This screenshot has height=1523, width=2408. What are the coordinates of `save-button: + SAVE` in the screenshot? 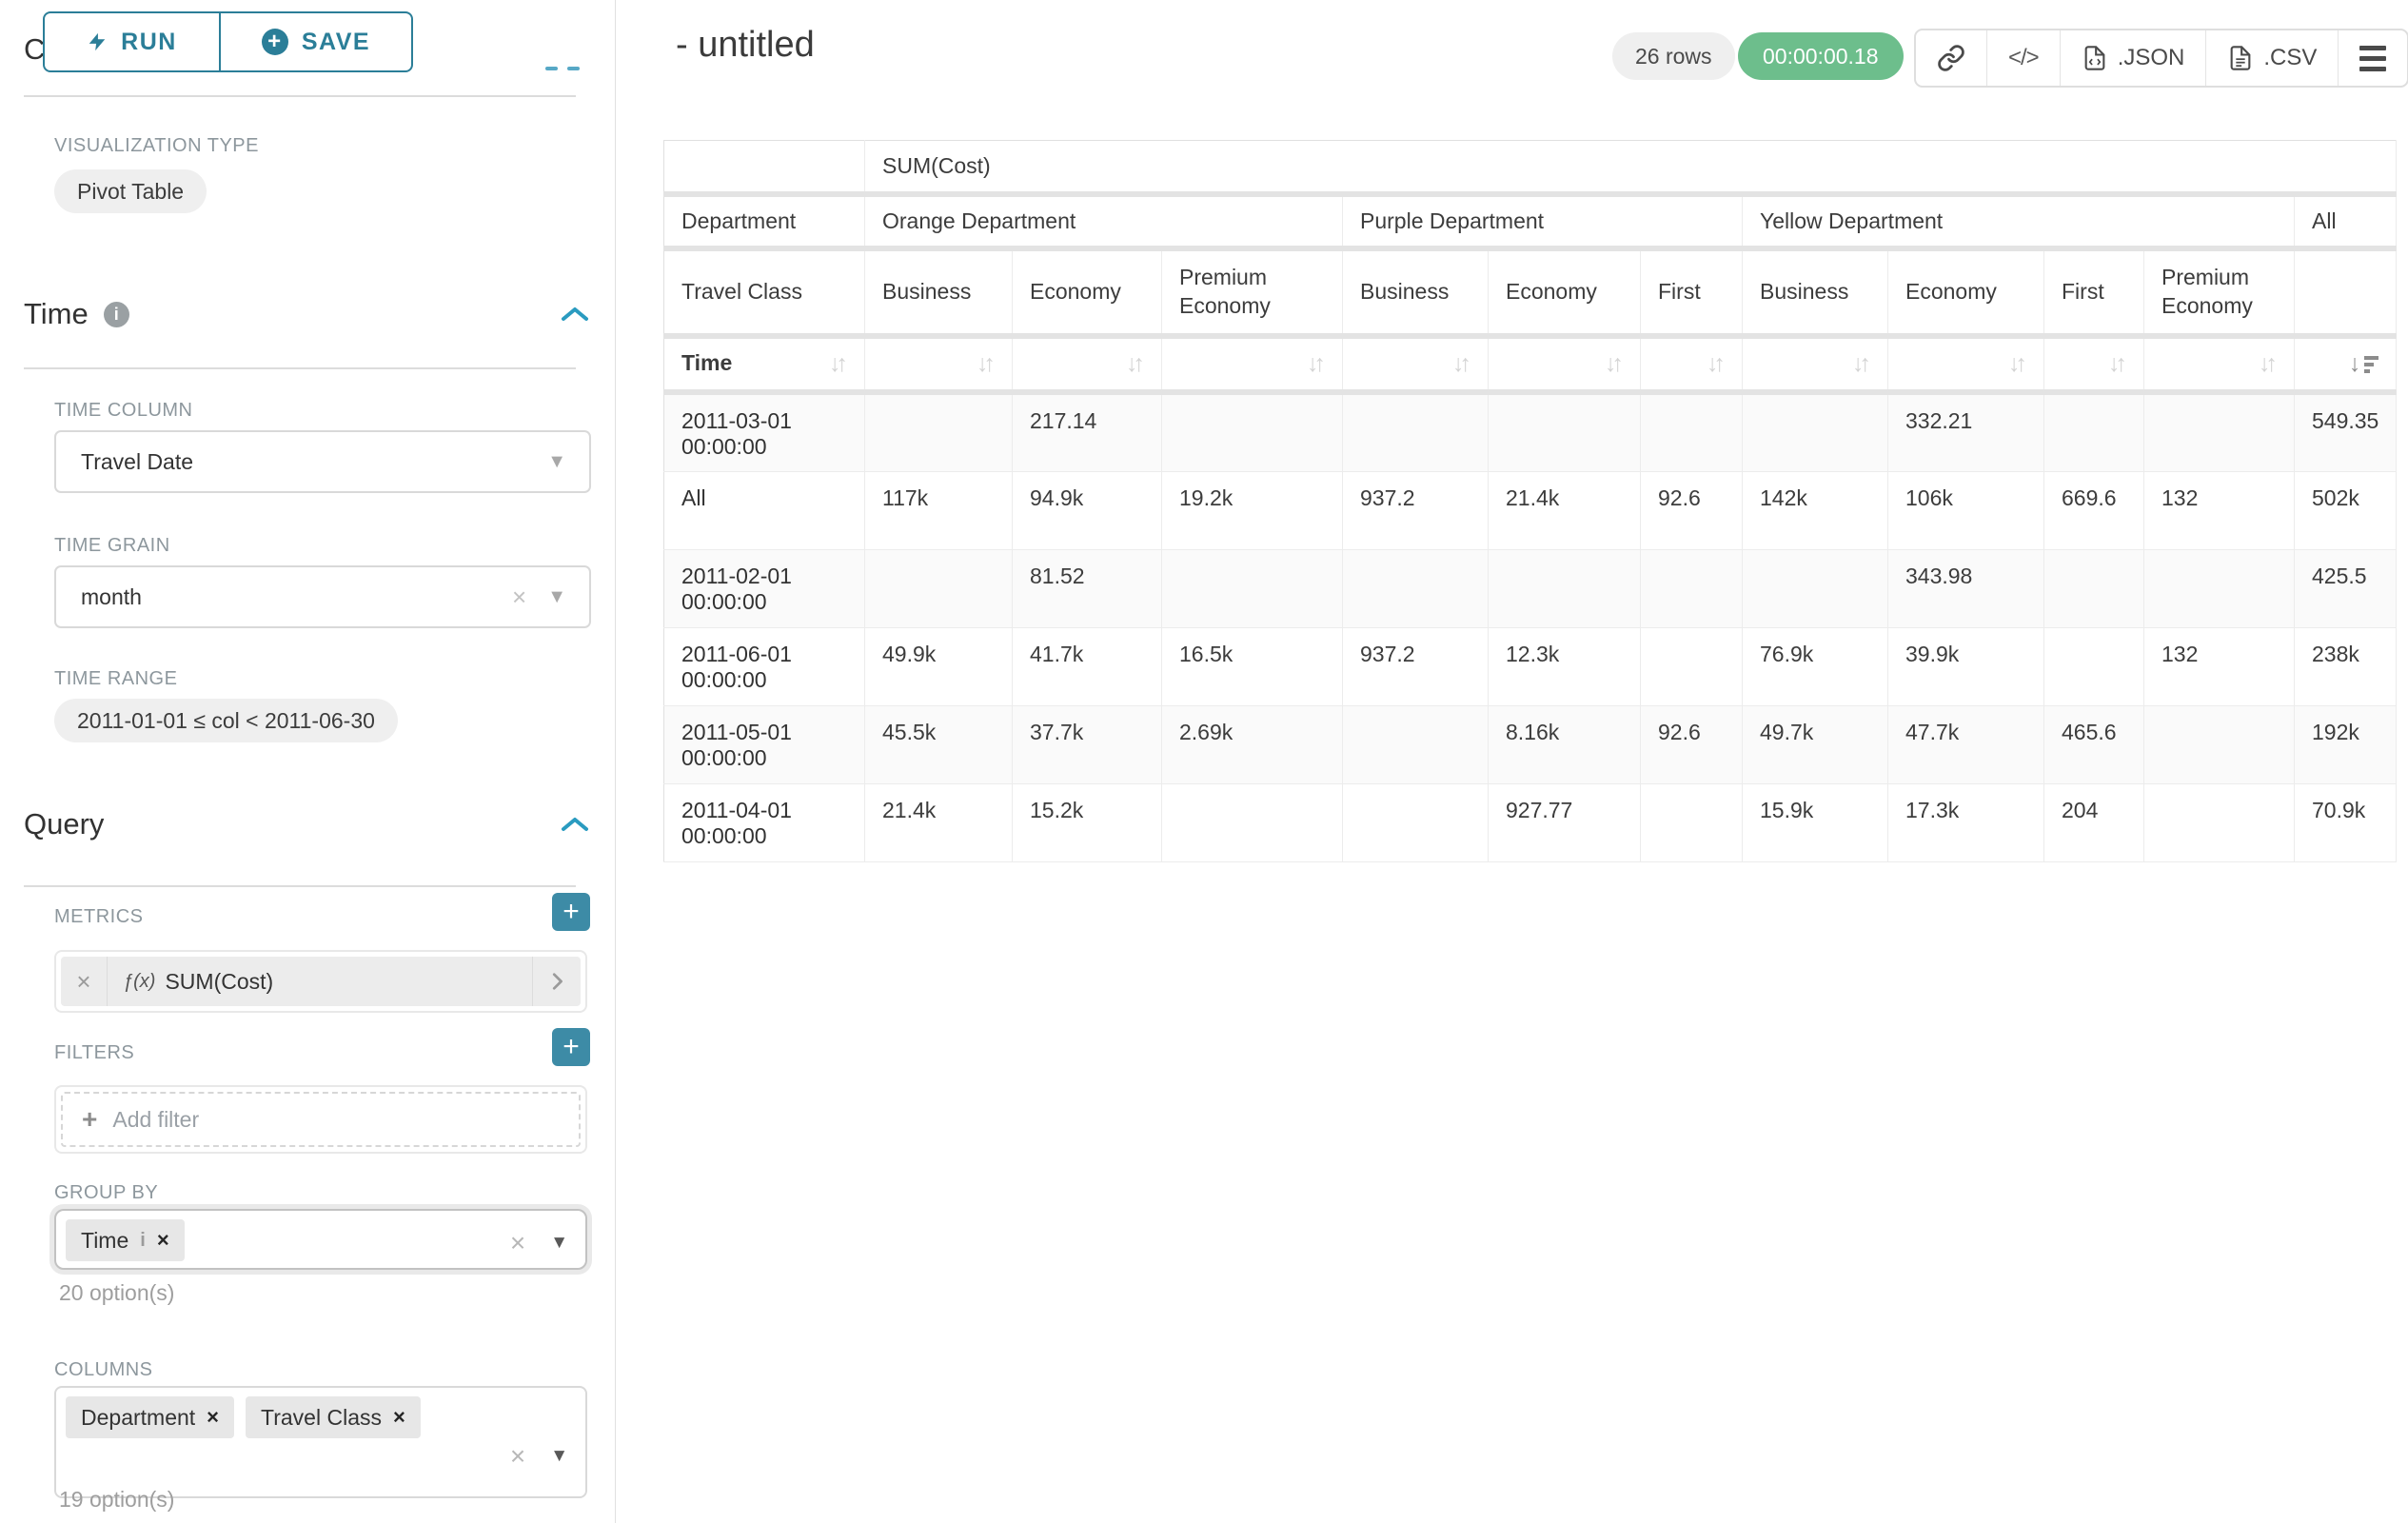 It's located at (316, 42).